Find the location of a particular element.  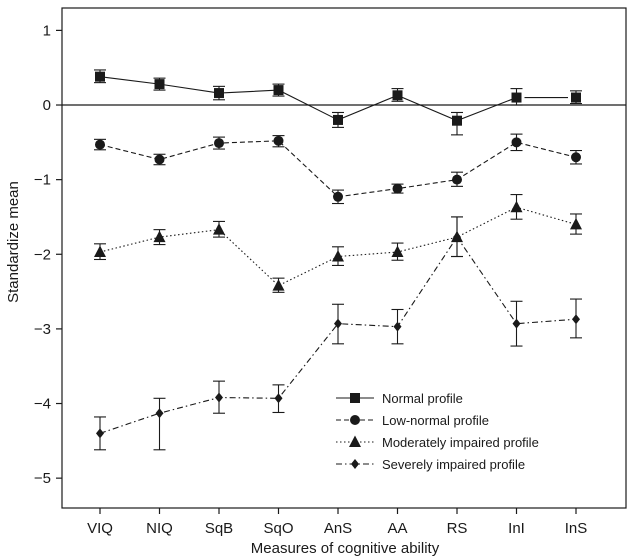

legend-label: Moderately impaired profile is located at coordinates (460, 442).